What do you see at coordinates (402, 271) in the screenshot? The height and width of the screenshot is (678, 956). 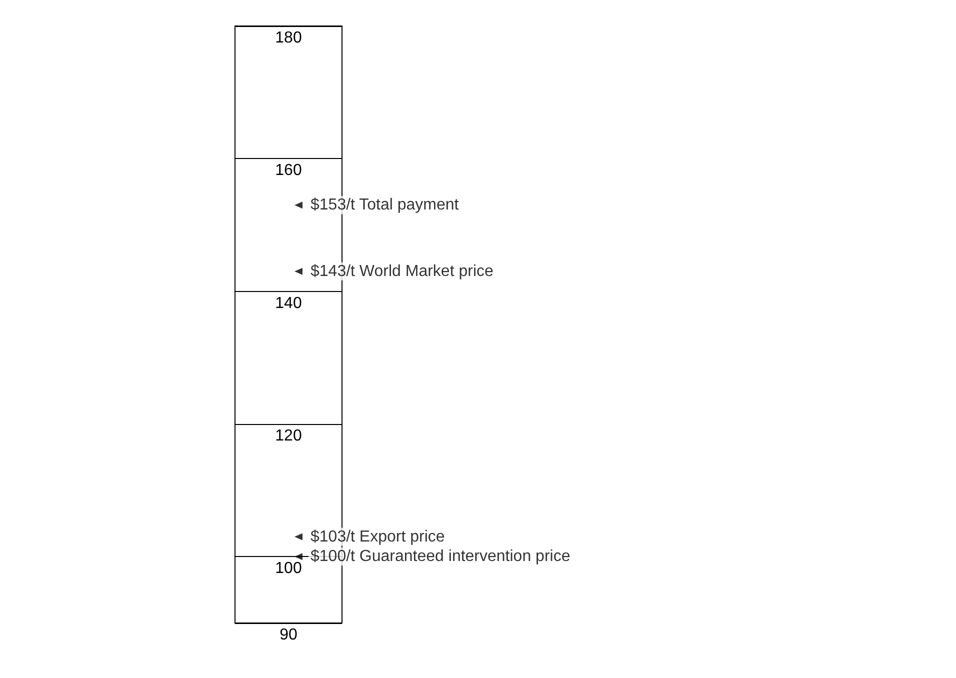 I see `data-label: $143/t World Market price` at bounding box center [402, 271].